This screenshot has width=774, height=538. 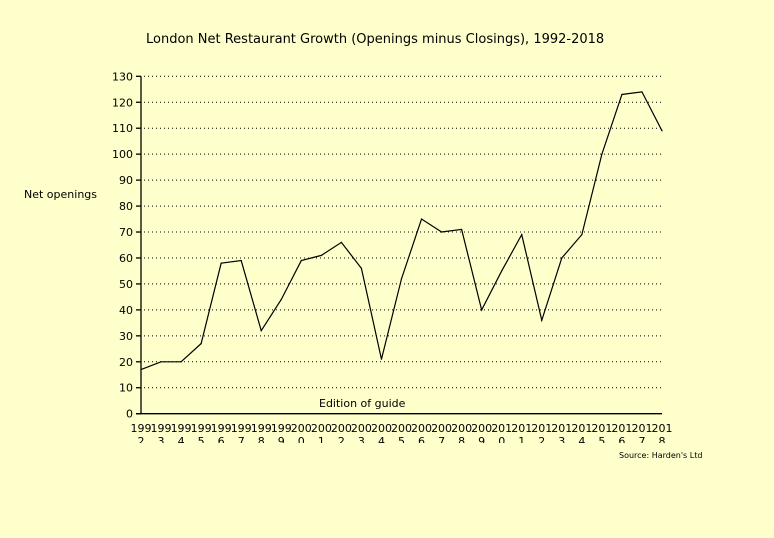 What do you see at coordinates (161, 435) in the screenshot?
I see `x-tick-label: 199 3` at bounding box center [161, 435].